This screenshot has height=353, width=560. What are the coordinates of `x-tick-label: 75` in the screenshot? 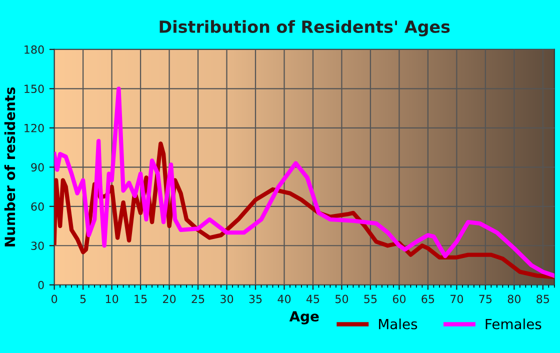 It's located at (485, 299).